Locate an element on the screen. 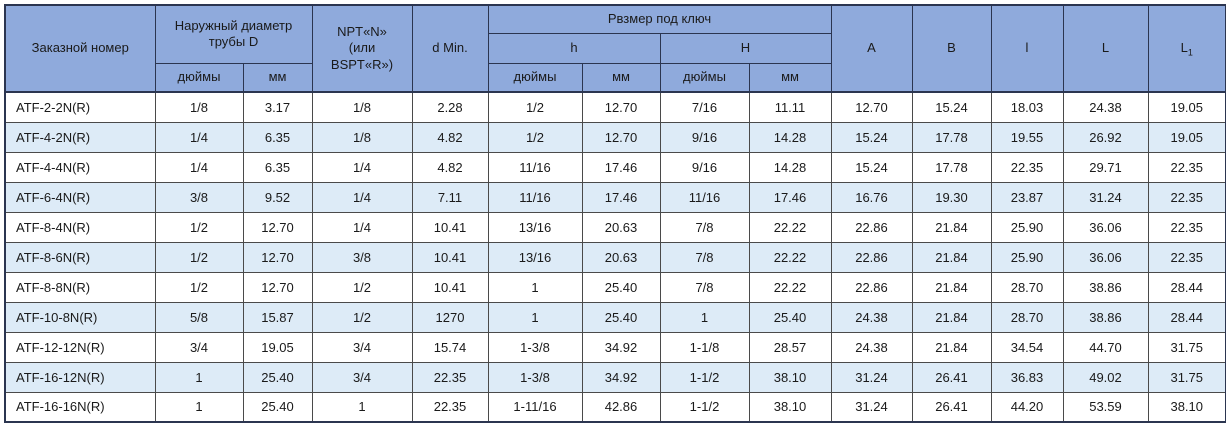  header-l1: L1 is located at coordinates (1186, 48).